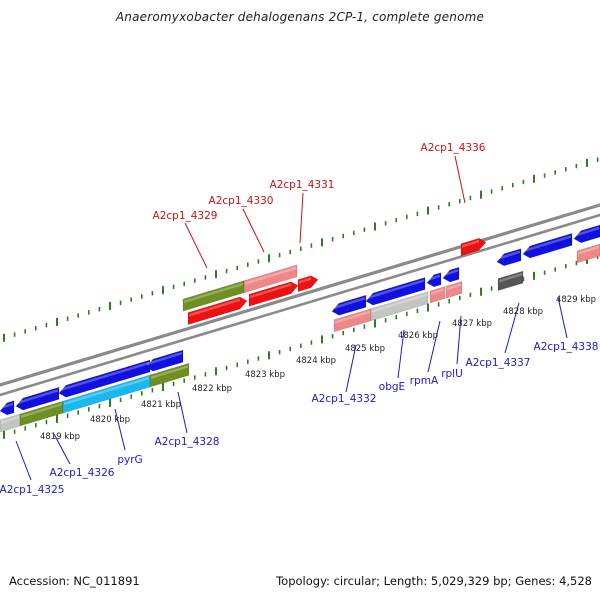  Describe the element at coordinates (392, 387) in the screenshot. I see `gene-label: obgE` at that location.